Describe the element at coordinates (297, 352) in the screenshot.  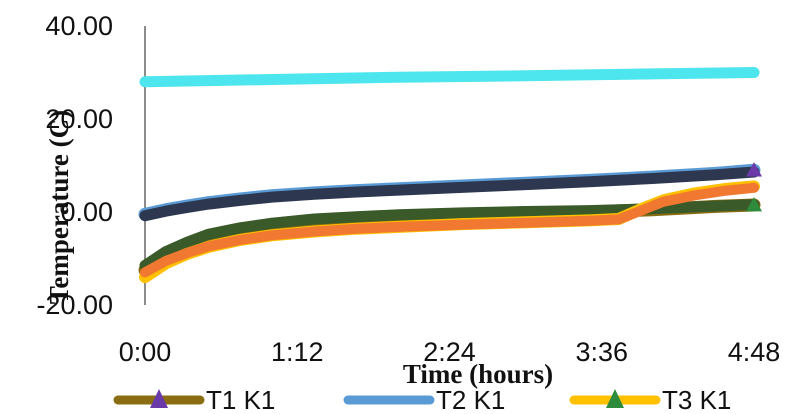
I see `x-tick-label: 1:12` at that location.